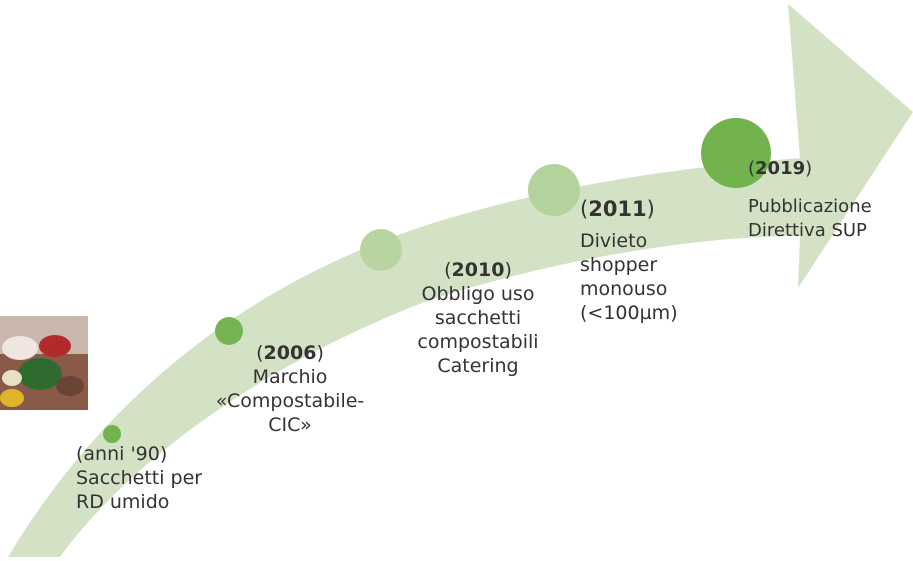 This screenshot has width=913, height=561. I want to click on milestone-text-line: CIC», so click(290, 425).